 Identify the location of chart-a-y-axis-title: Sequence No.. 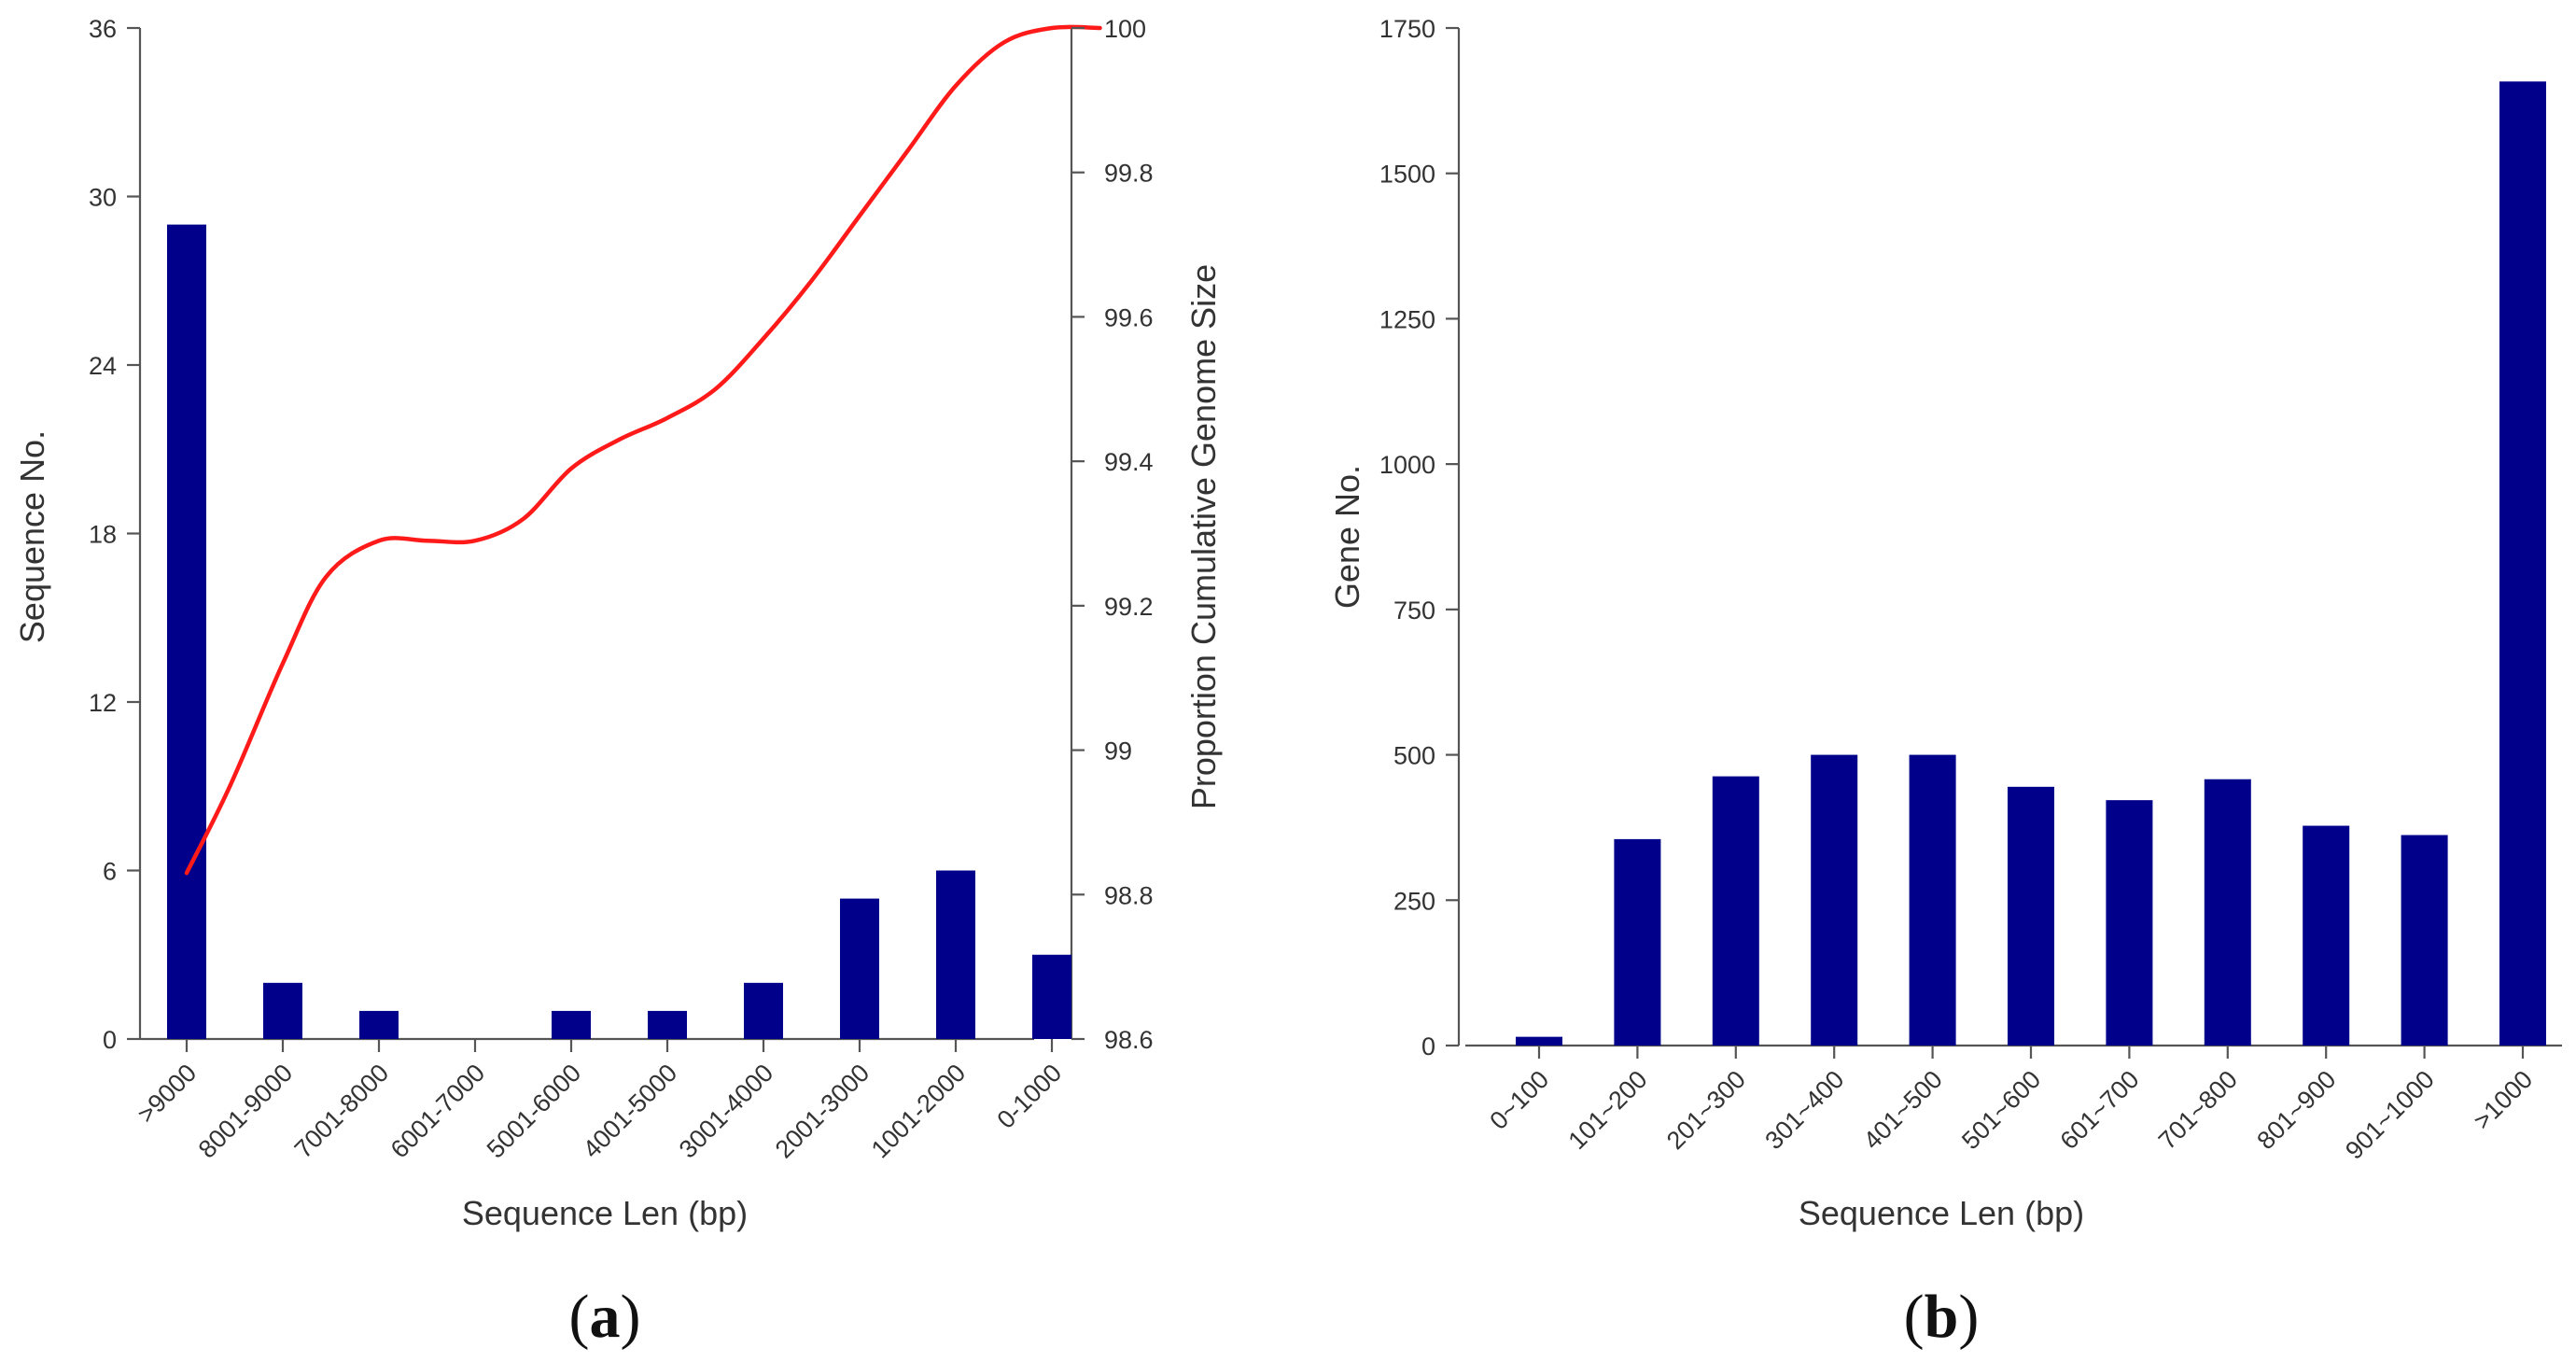
(32, 536).